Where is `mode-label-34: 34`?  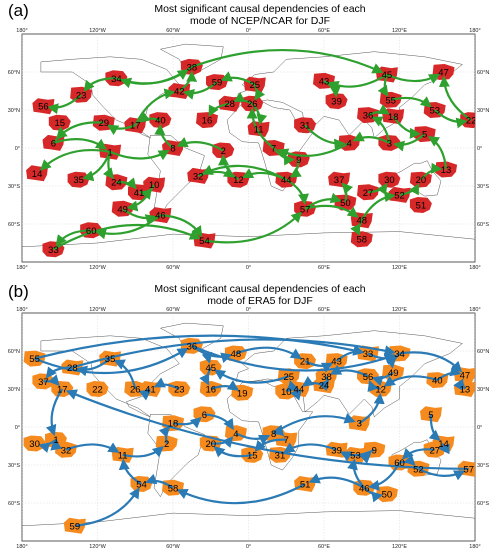 mode-label-34: 34 is located at coordinates (399, 354).